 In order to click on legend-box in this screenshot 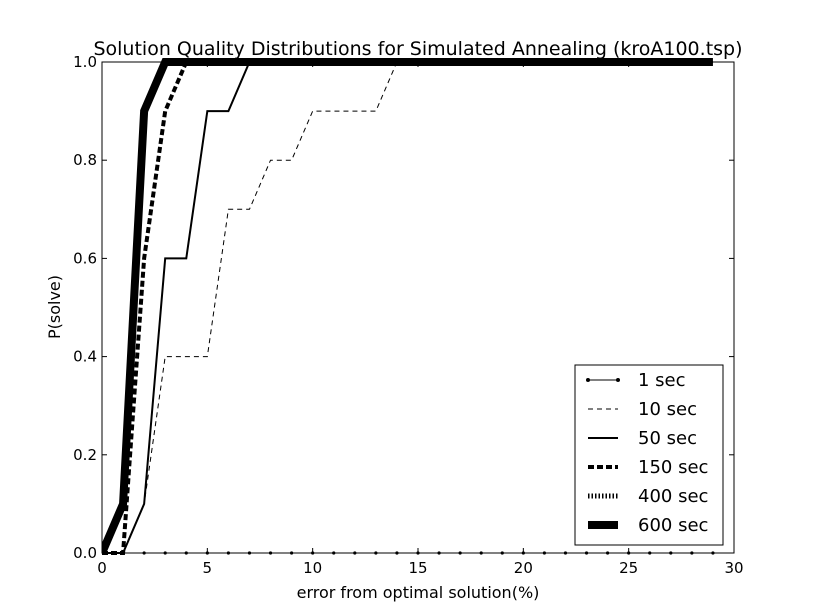, I will do `click(649, 455)`.